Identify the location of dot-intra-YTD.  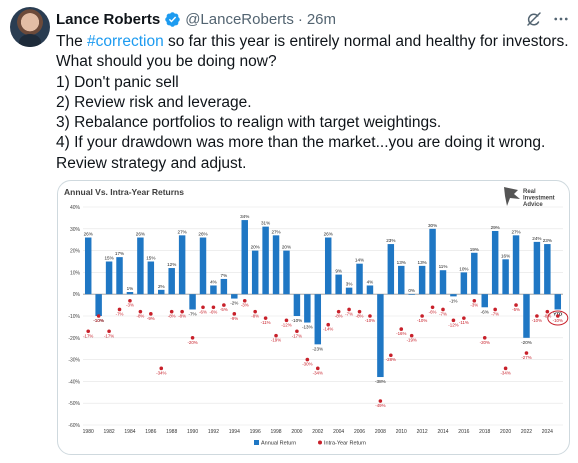
(557, 316).